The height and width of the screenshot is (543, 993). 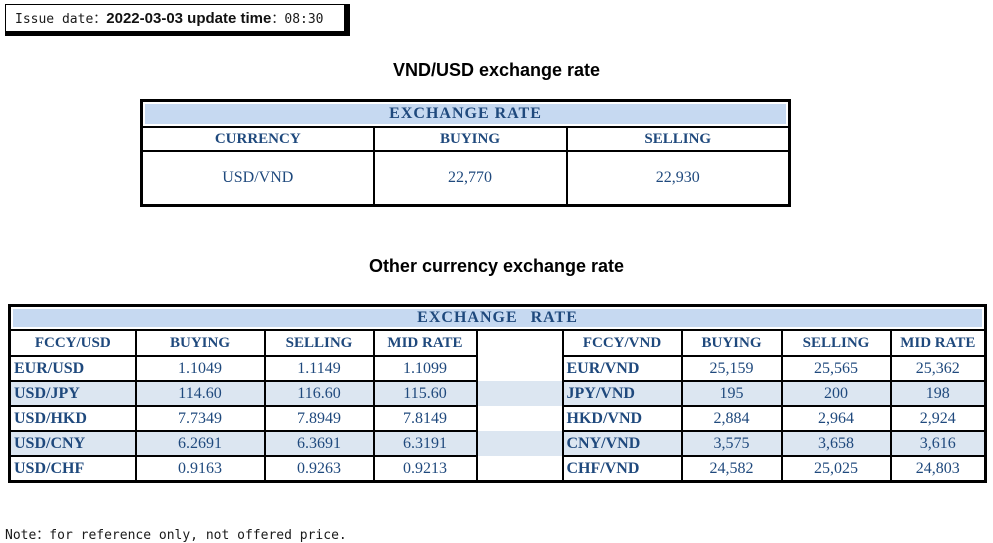 I want to click on usd-buying-cell: 7.7349, so click(x=200, y=418).